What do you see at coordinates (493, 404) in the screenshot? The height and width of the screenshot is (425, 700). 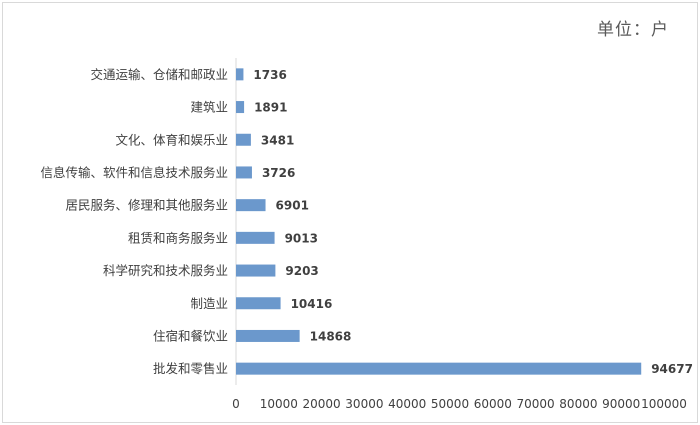 I see `x-tick-label: 60000` at bounding box center [493, 404].